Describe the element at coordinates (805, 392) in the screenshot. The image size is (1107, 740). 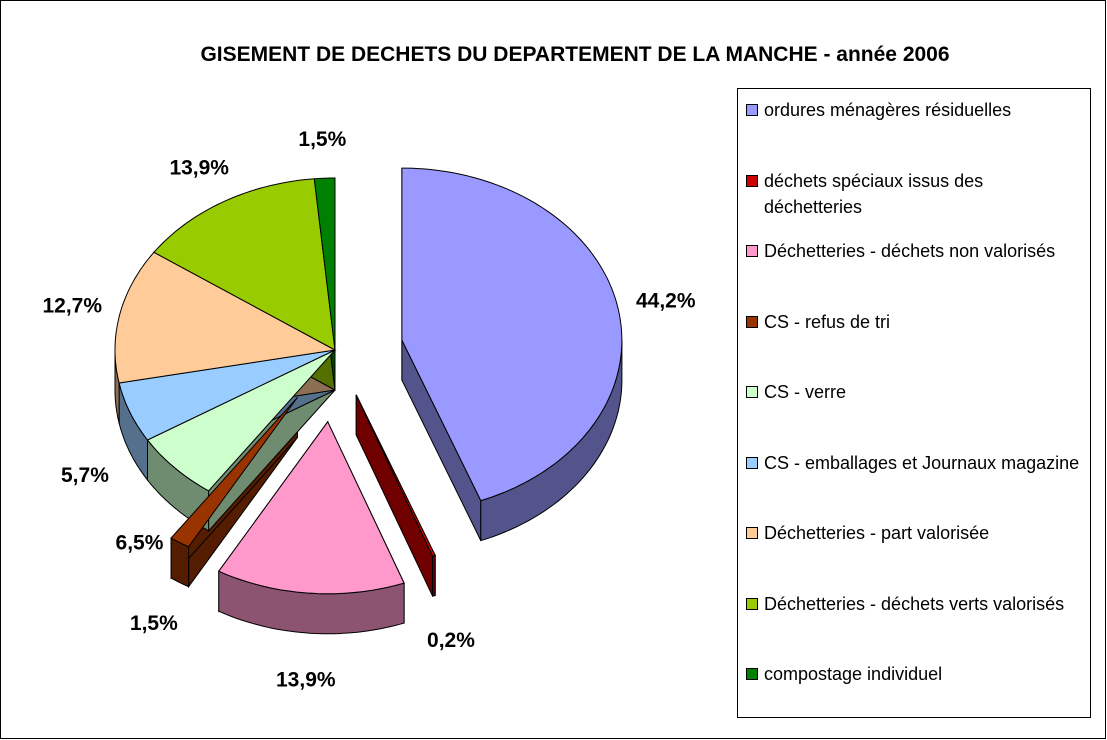
I see `legend-label: CS - verre` at that location.